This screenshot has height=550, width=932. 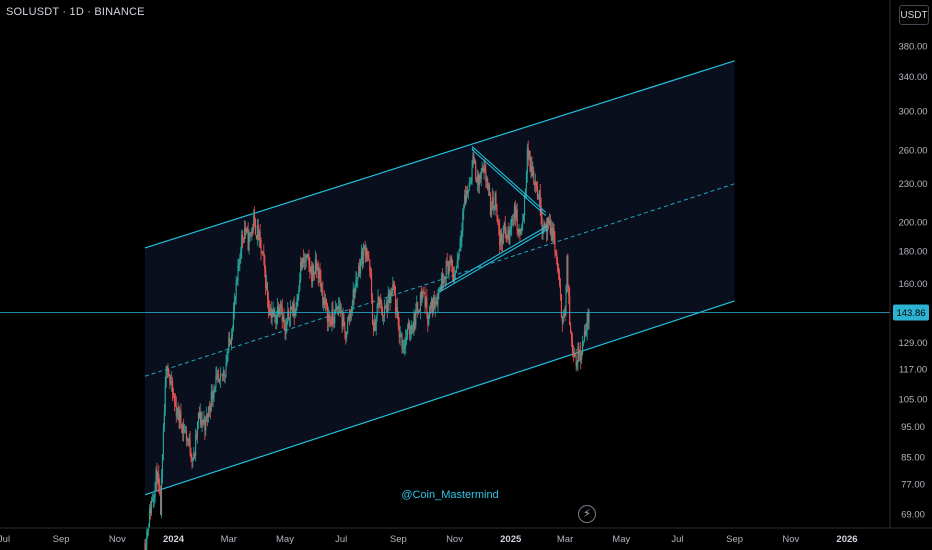 What do you see at coordinates (913, 370) in the screenshot?
I see `y-tick-label: 117.00` at bounding box center [913, 370].